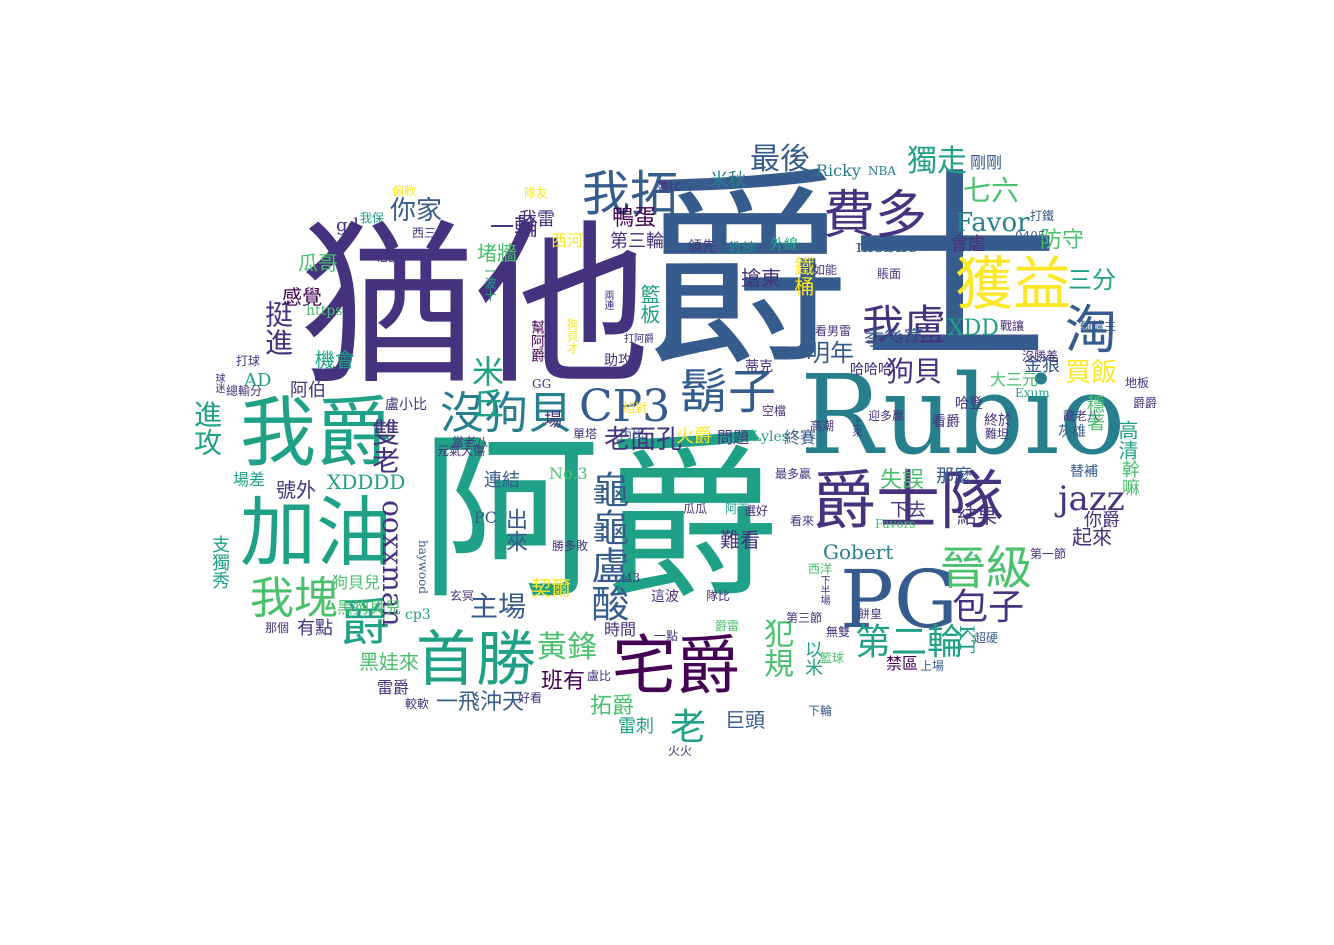 The height and width of the screenshot is (945, 1334). Describe the element at coordinates (366, 482) in the screenshot. I see `word-xdddd: XDDDD` at that location.